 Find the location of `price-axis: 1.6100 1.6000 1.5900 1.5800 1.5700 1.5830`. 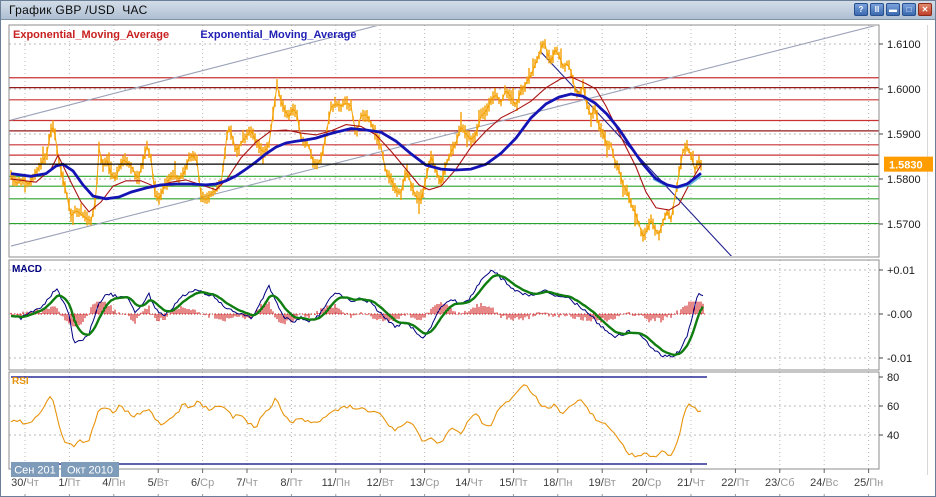

price-axis: 1.6100 1.6000 1.5900 1.5800 1.5700 1.5830 is located at coordinates (906, 135).